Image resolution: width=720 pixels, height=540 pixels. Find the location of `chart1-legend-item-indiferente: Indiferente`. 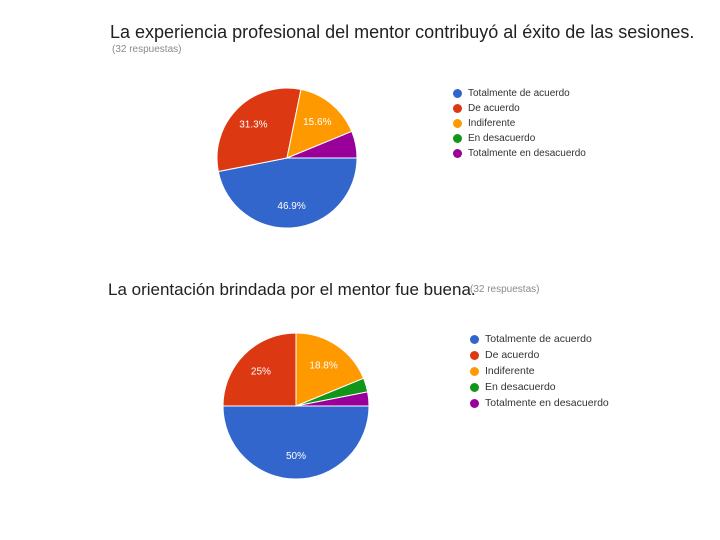

chart1-legend-item-indiferente: Indiferente is located at coordinates (519, 123).